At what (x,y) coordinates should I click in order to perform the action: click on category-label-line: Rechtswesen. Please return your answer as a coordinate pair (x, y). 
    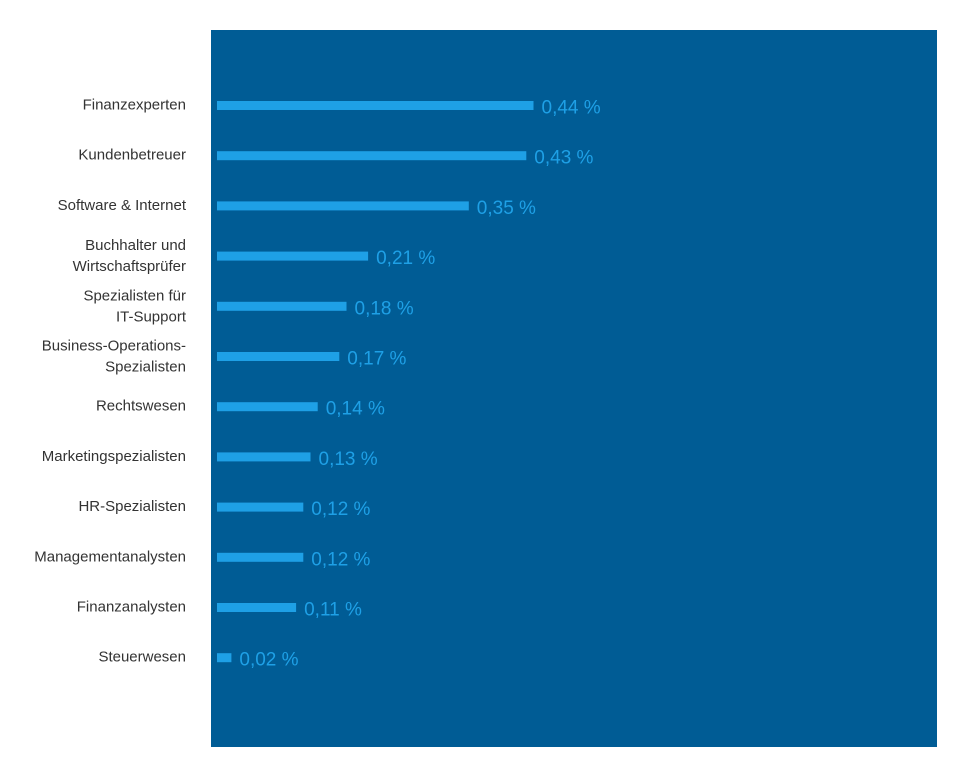
    Looking at the image, I should click on (141, 406).